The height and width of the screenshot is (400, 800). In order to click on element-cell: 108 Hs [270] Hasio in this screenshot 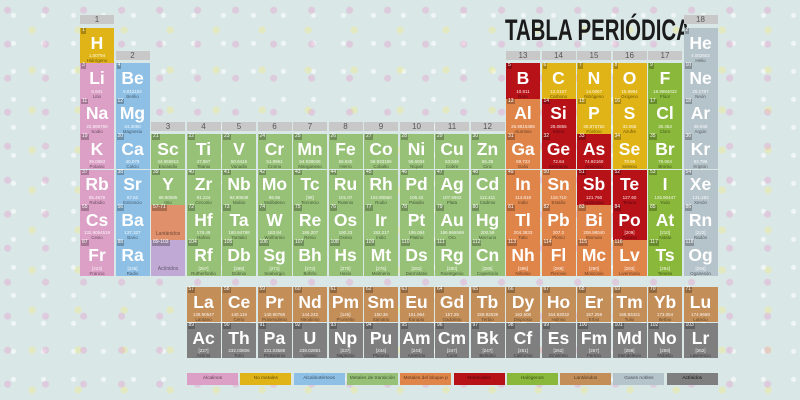, I will do `click(345, 258)`.